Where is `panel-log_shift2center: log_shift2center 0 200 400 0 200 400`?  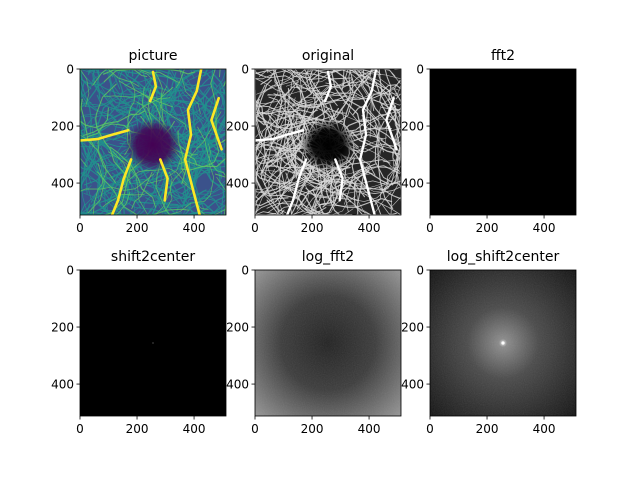 panel-log_shift2center: log_shift2center 0 200 400 0 200 400 is located at coordinates (489, 342).